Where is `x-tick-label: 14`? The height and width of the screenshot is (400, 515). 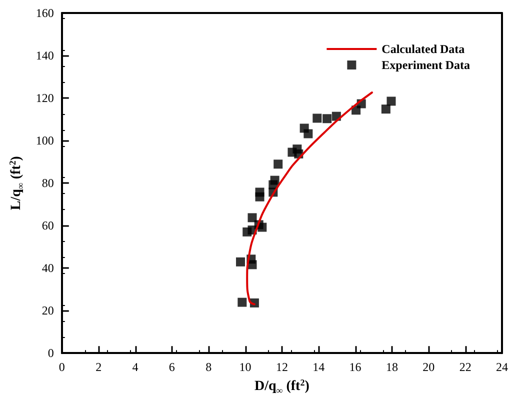 x-tick-label: 14 is located at coordinates (318, 367).